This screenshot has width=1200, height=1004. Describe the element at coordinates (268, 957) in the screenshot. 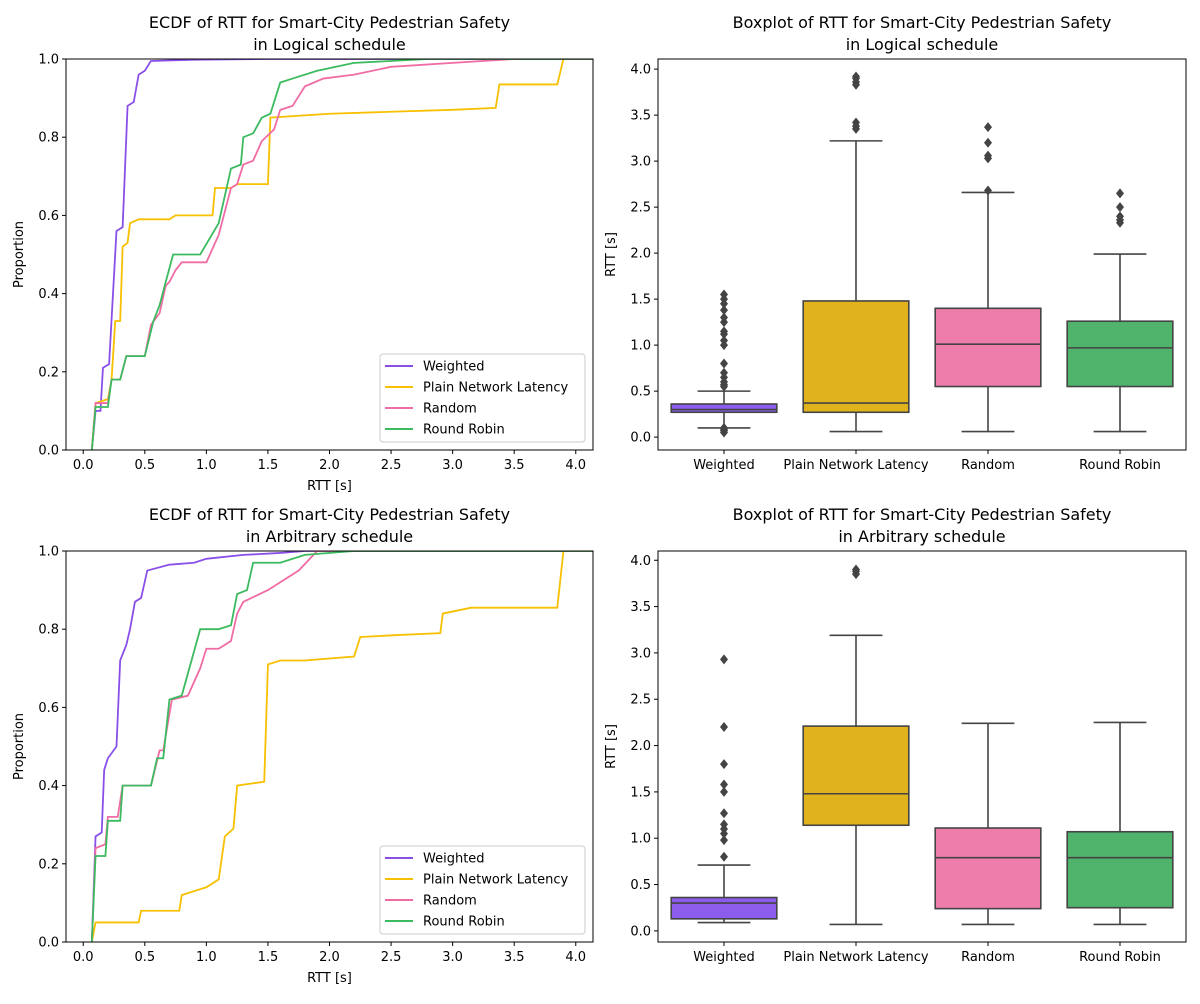

I see `x-tick-label: 1.5` at that location.